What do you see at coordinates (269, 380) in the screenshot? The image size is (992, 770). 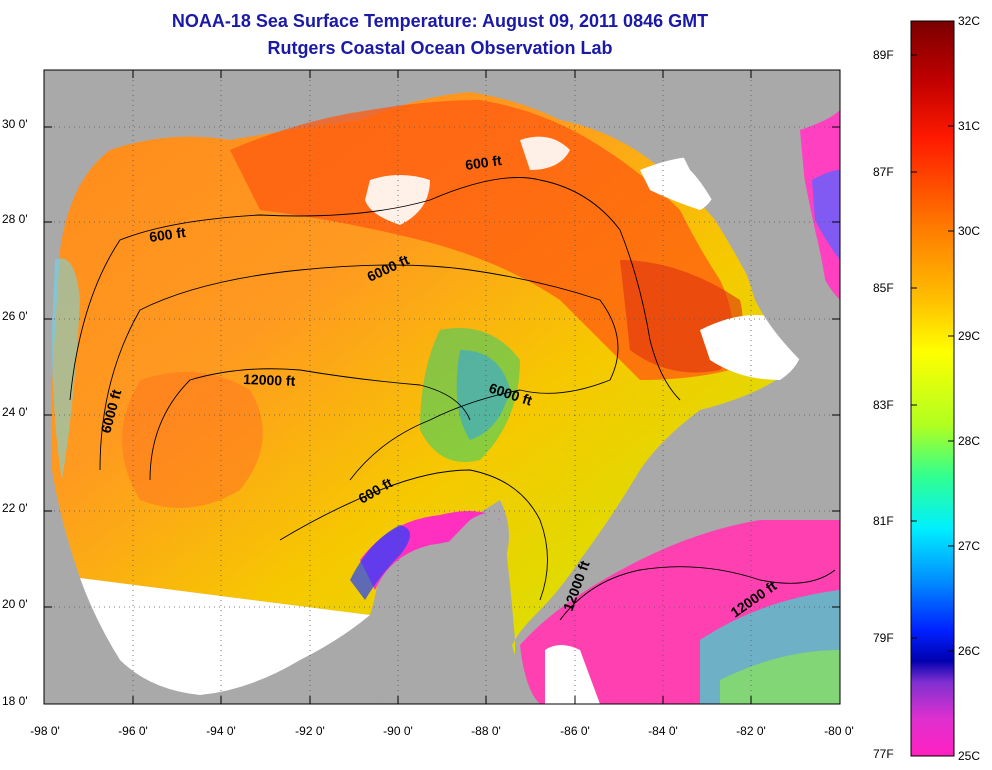 I see `contour-label: 12000 ft` at bounding box center [269, 380].